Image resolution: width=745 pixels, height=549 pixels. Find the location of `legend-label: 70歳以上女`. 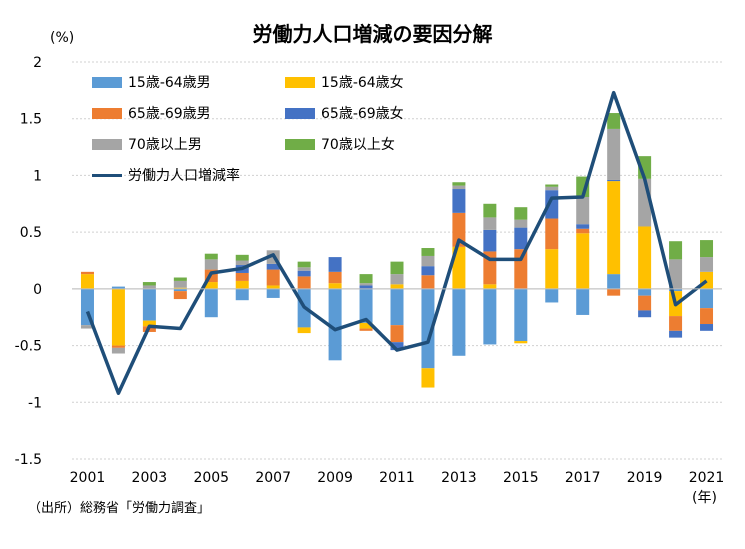

legend-label: 70歳以上女 is located at coordinates (358, 145).